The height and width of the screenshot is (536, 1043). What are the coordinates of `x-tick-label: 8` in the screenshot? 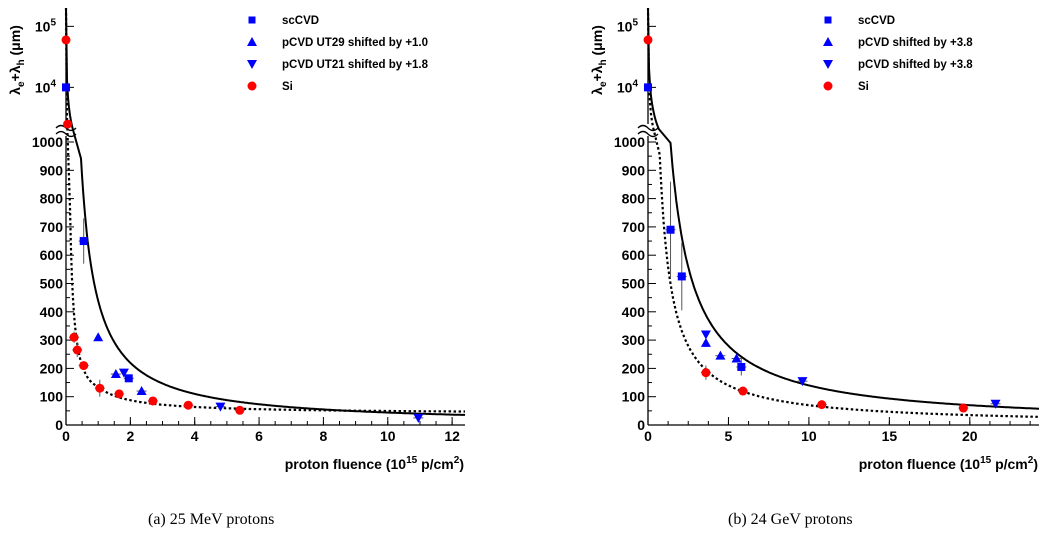 It's located at (324, 436).